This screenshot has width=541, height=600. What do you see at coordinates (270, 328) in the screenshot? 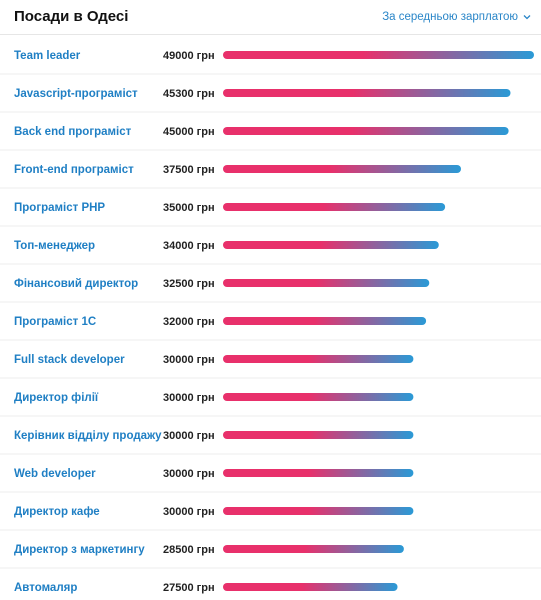
I see `chart-row: Програміст 1С 32000 грн` at bounding box center [270, 328].